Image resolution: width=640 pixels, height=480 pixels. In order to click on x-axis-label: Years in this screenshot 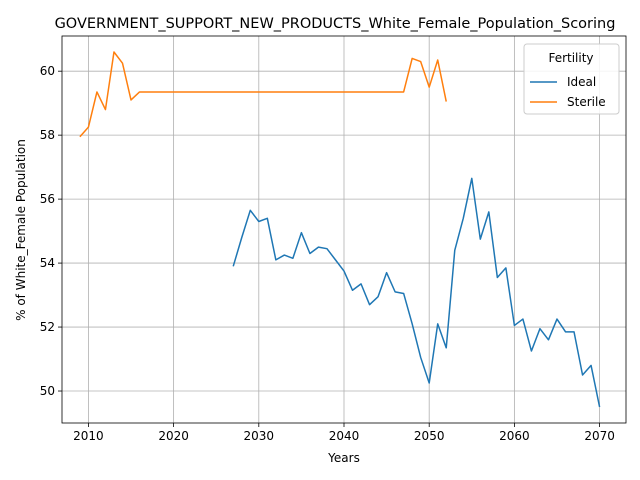, I will do `click(343, 458)`.